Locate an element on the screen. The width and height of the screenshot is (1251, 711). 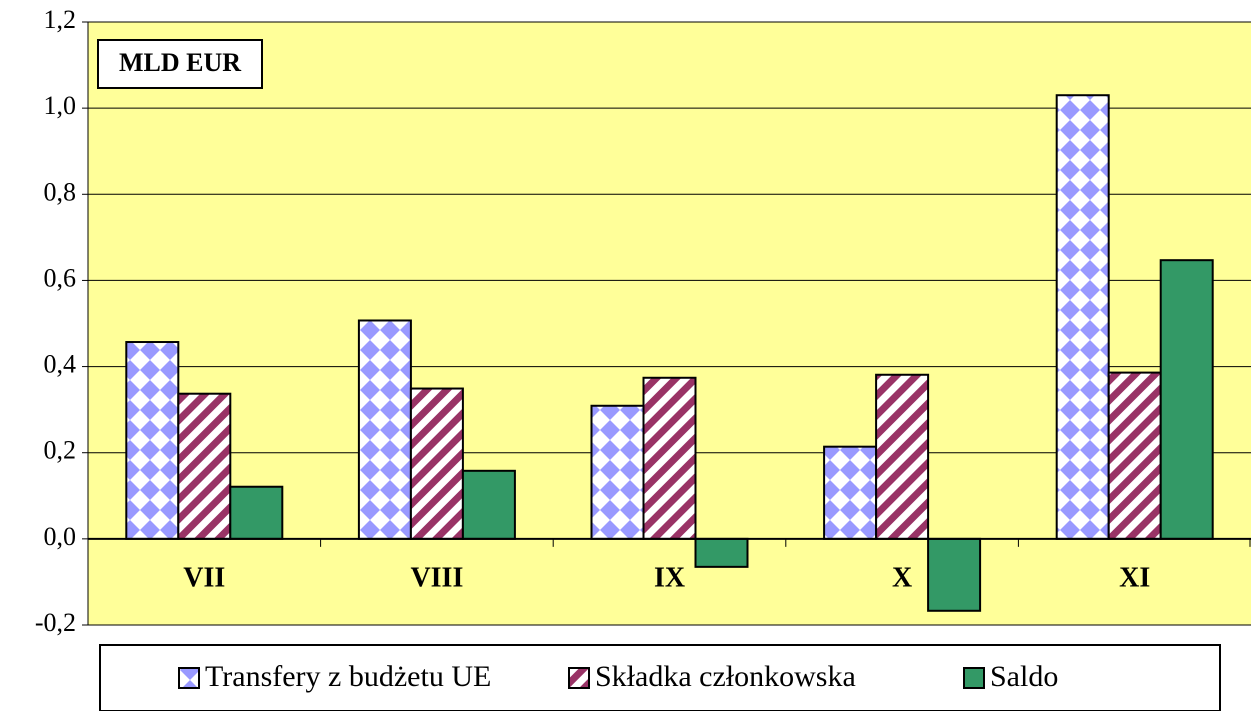
y-tick-label: 0,8 is located at coordinates (60, 191).